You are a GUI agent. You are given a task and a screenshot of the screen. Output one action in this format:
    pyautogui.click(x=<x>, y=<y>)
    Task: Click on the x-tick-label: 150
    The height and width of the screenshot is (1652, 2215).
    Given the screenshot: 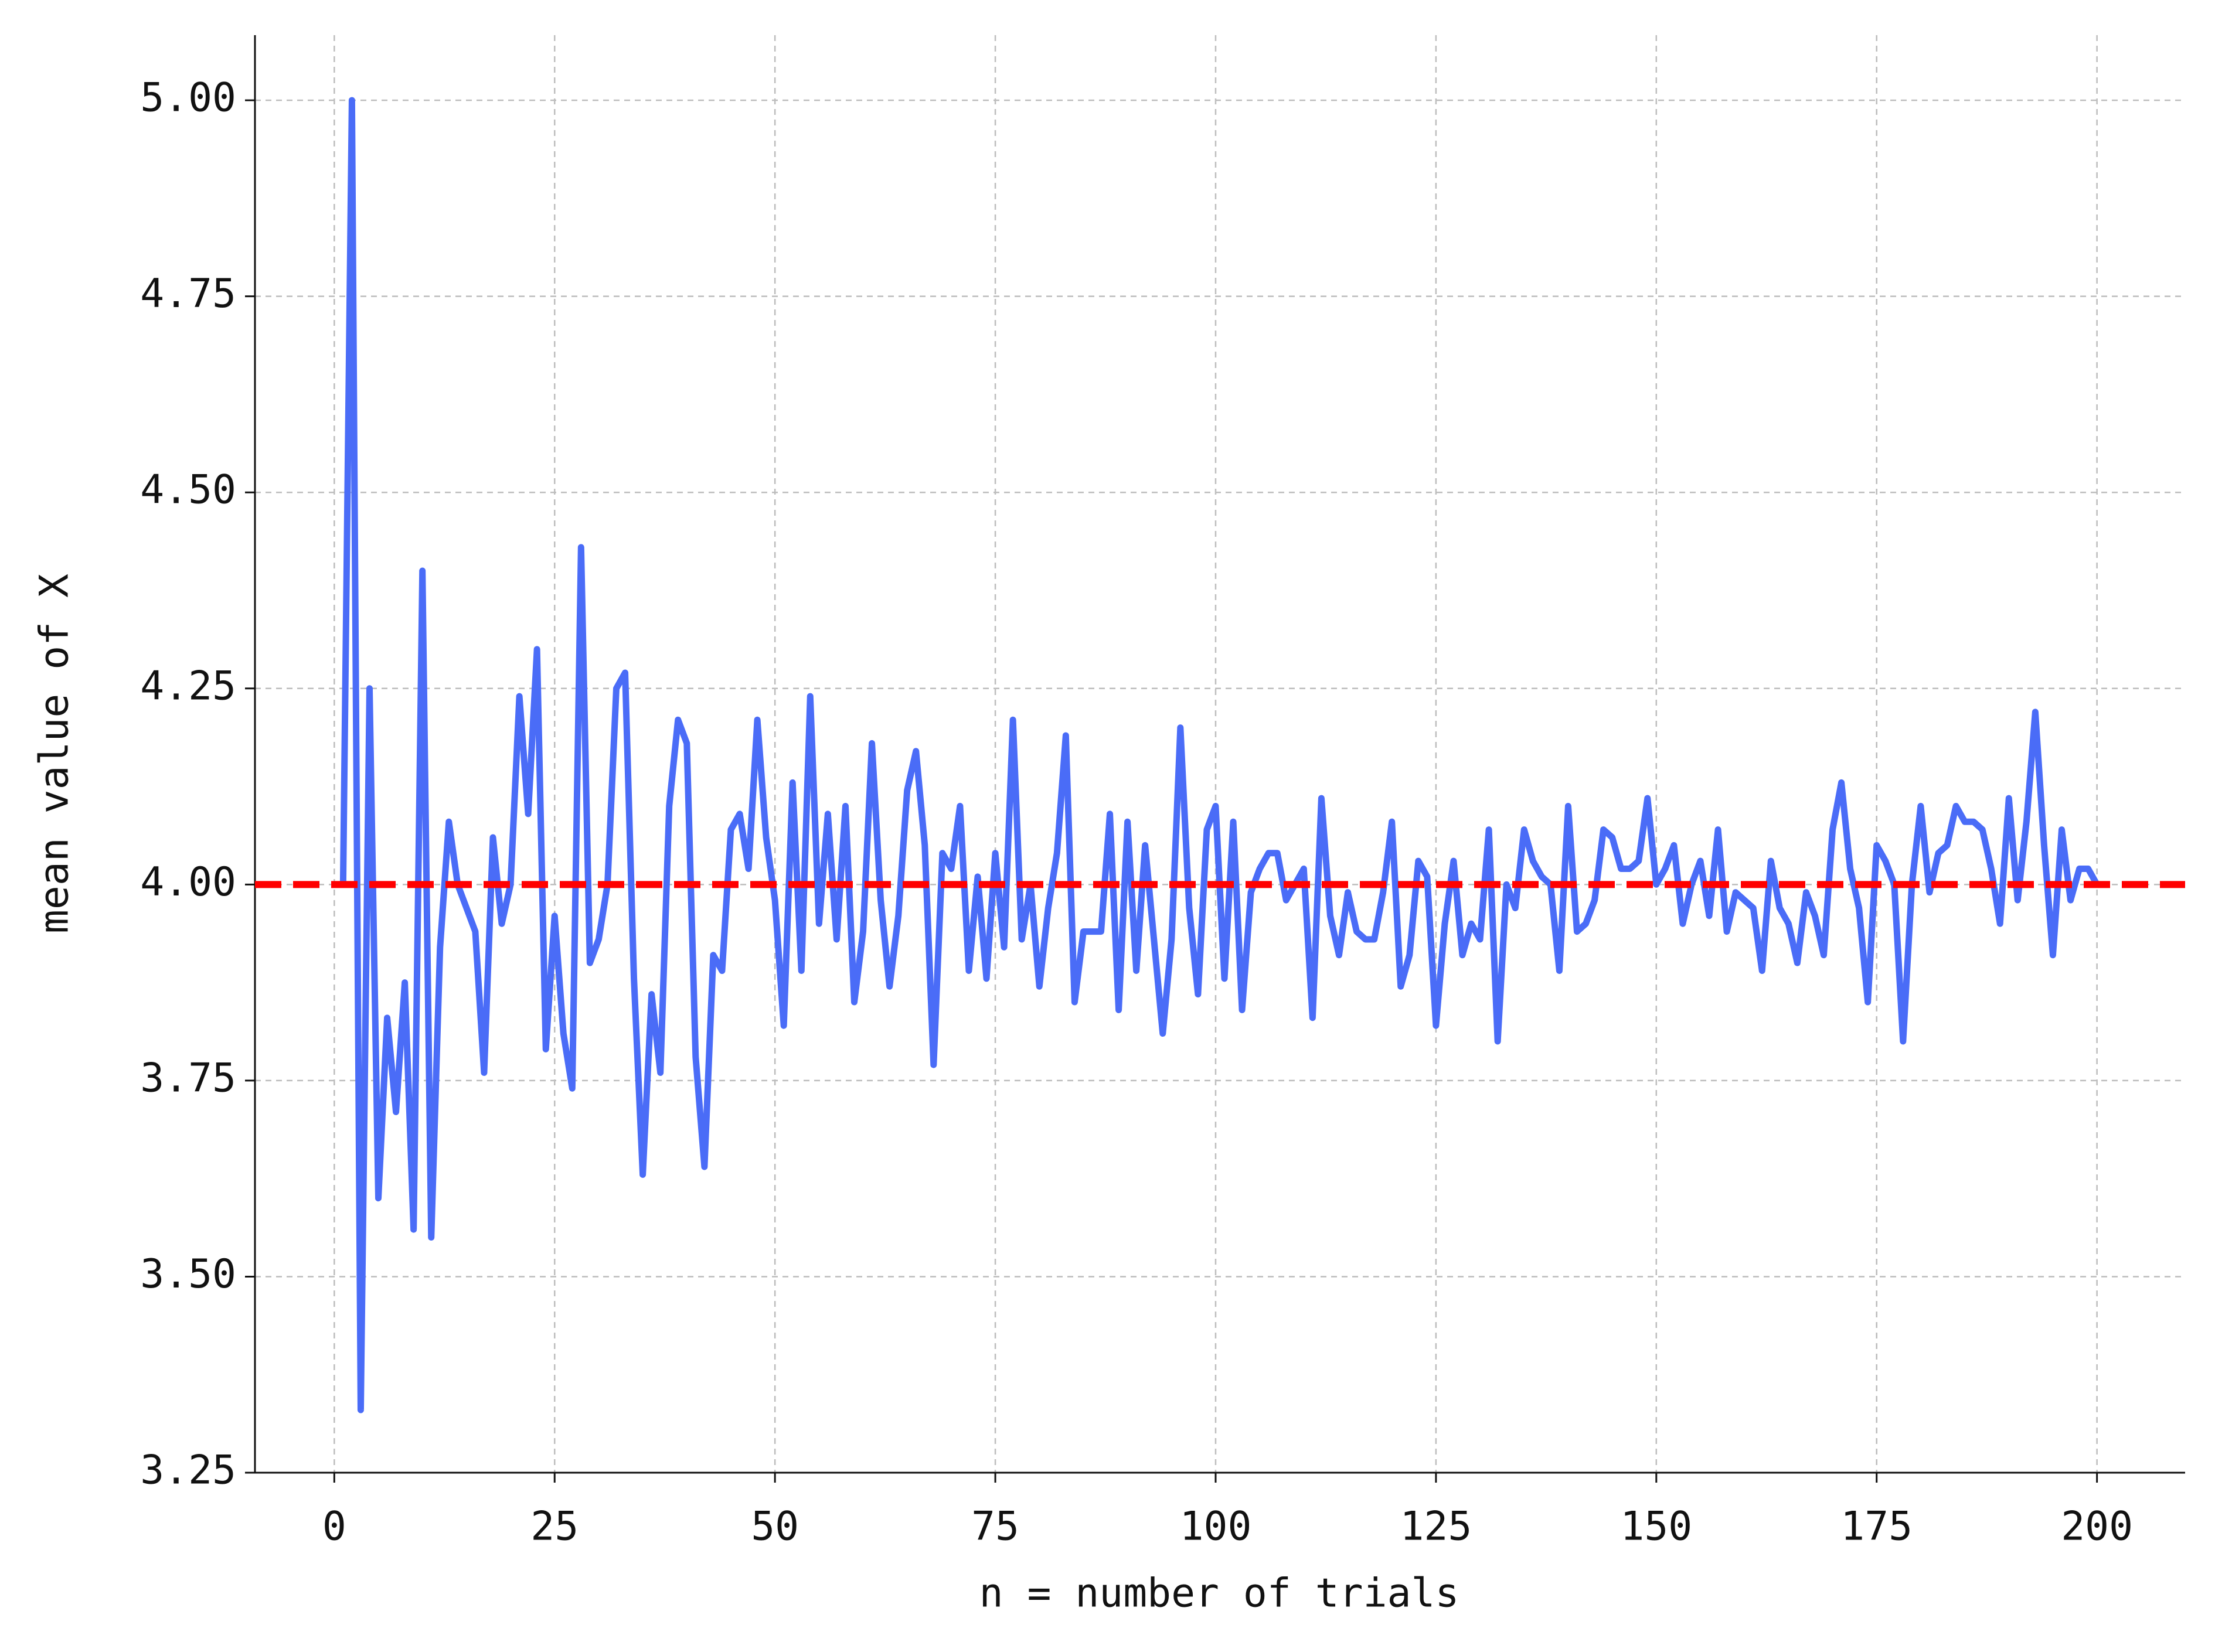 What is the action you would take?
    pyautogui.click(x=1656, y=1527)
    